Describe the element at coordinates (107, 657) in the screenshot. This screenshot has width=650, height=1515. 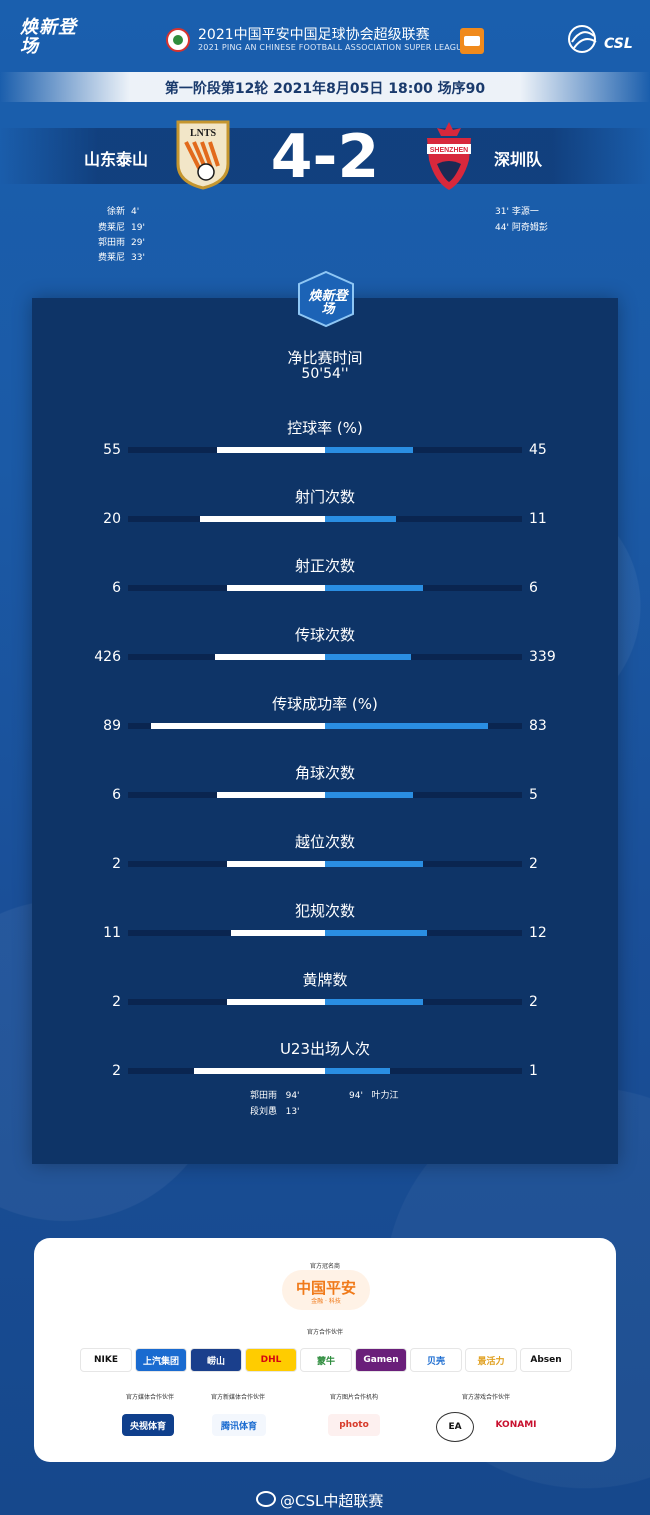
I see `stat-home-value: 426` at that location.